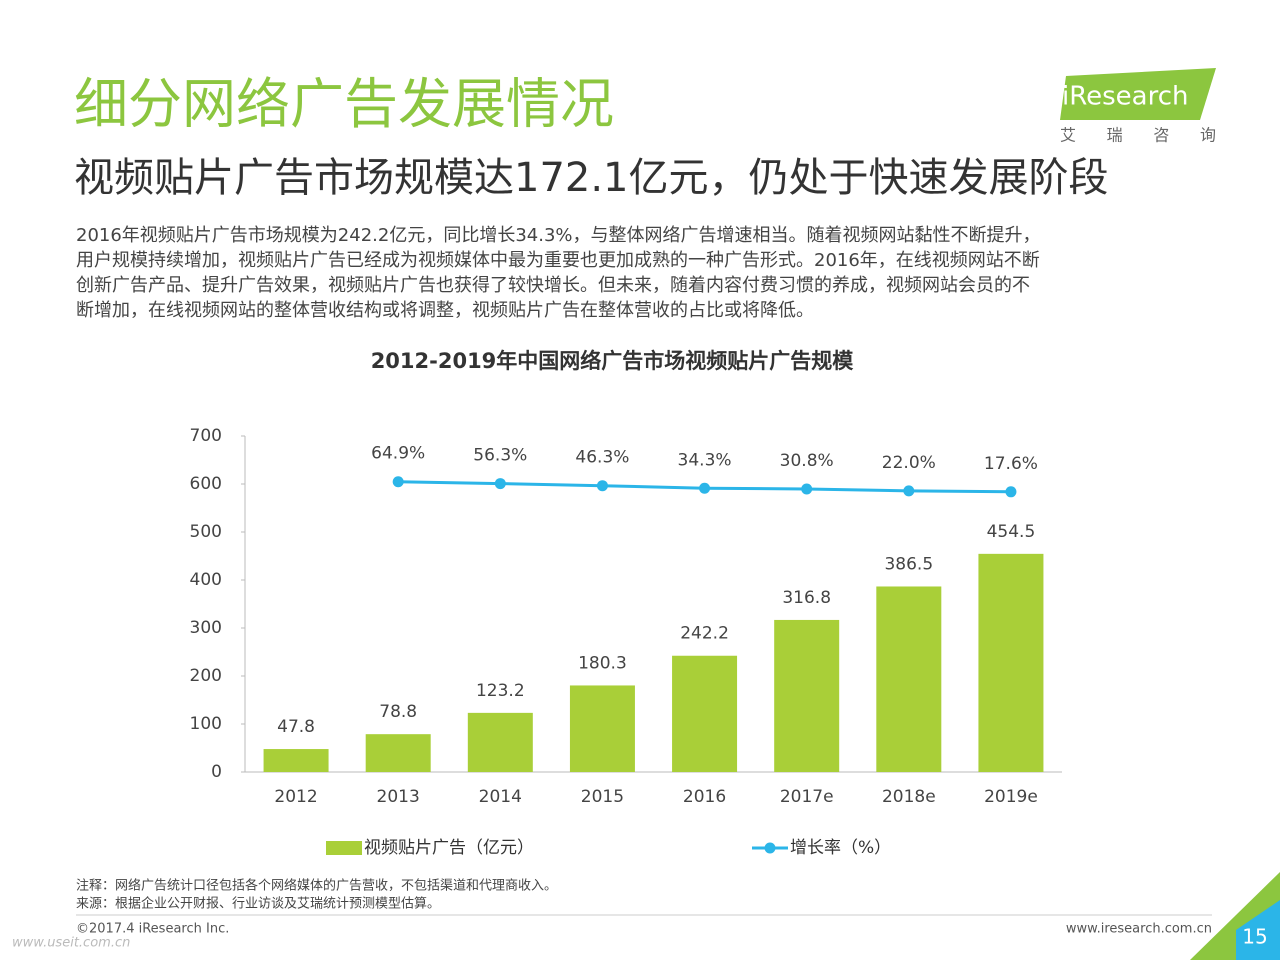 Image resolution: width=1280 pixels, height=960 pixels. What do you see at coordinates (500, 456) in the screenshot?
I see `data-label: 56.3%` at bounding box center [500, 456].